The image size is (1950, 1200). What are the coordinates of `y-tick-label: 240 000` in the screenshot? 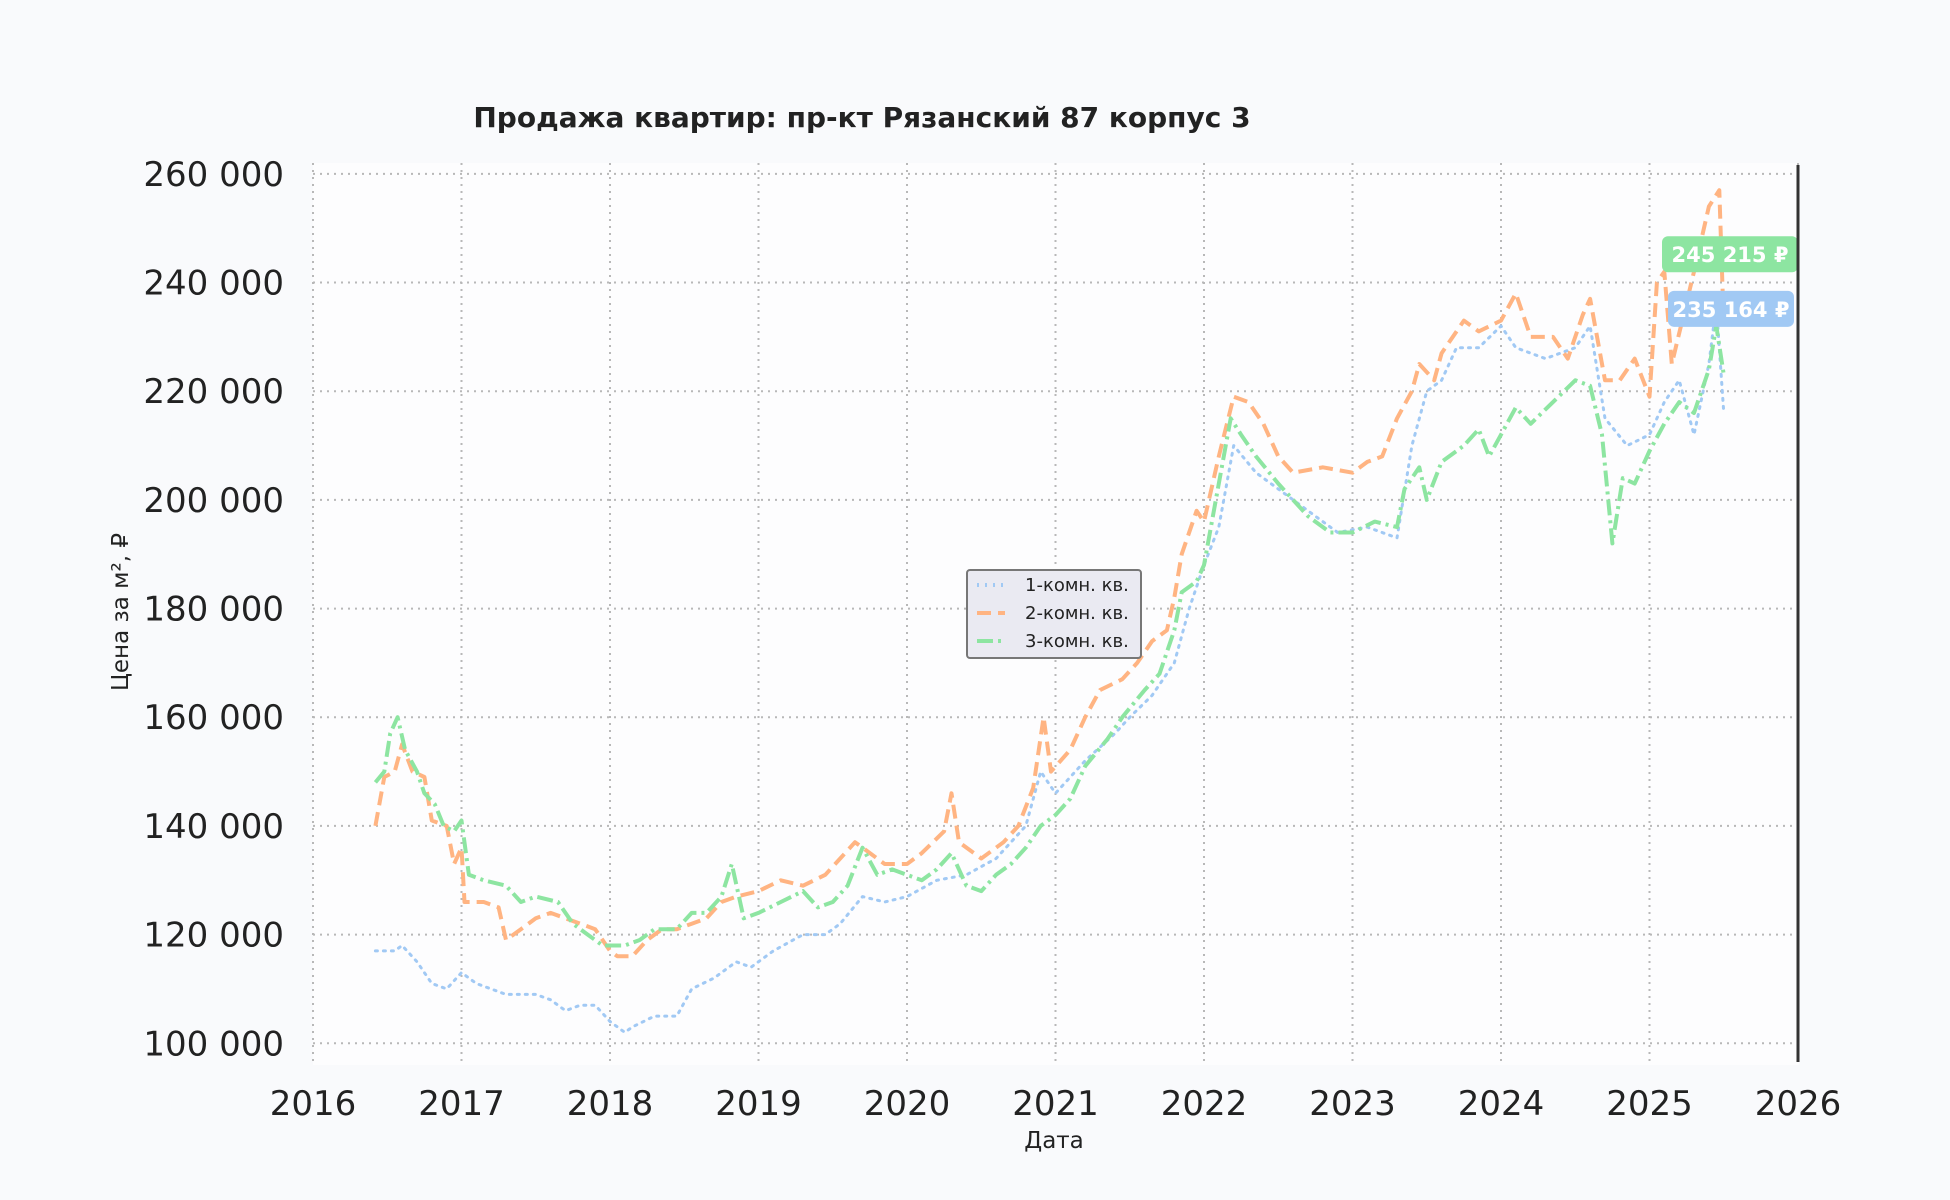 It's located at (213, 284).